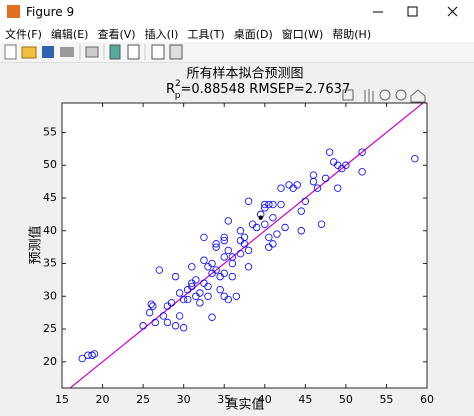 The height and width of the screenshot is (416, 474). I want to click on colorbar-icon, so click(115, 52).